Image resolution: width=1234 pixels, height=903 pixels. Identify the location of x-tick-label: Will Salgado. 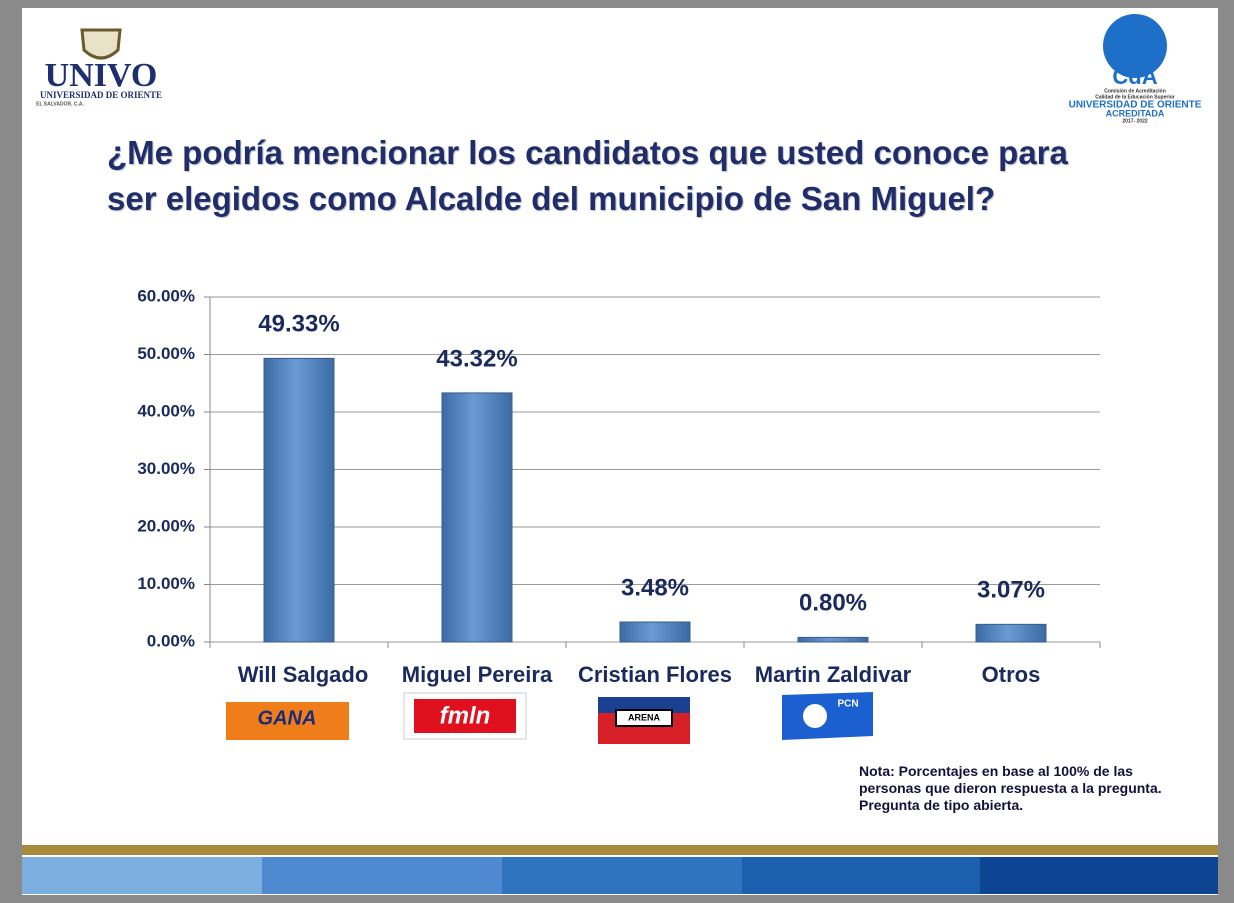
(303, 674).